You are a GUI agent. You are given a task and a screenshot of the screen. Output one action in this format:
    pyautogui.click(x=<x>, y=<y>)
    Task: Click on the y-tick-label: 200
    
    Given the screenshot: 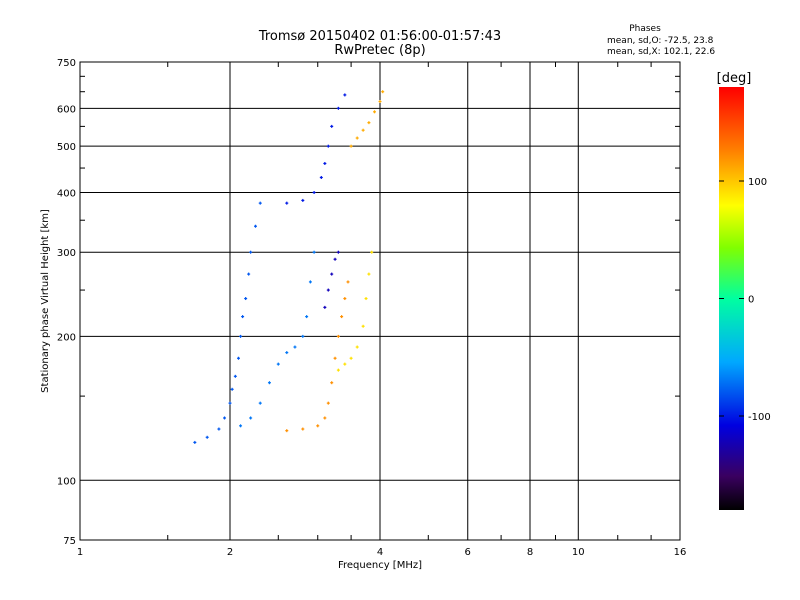 What is the action you would take?
    pyautogui.click(x=66, y=337)
    